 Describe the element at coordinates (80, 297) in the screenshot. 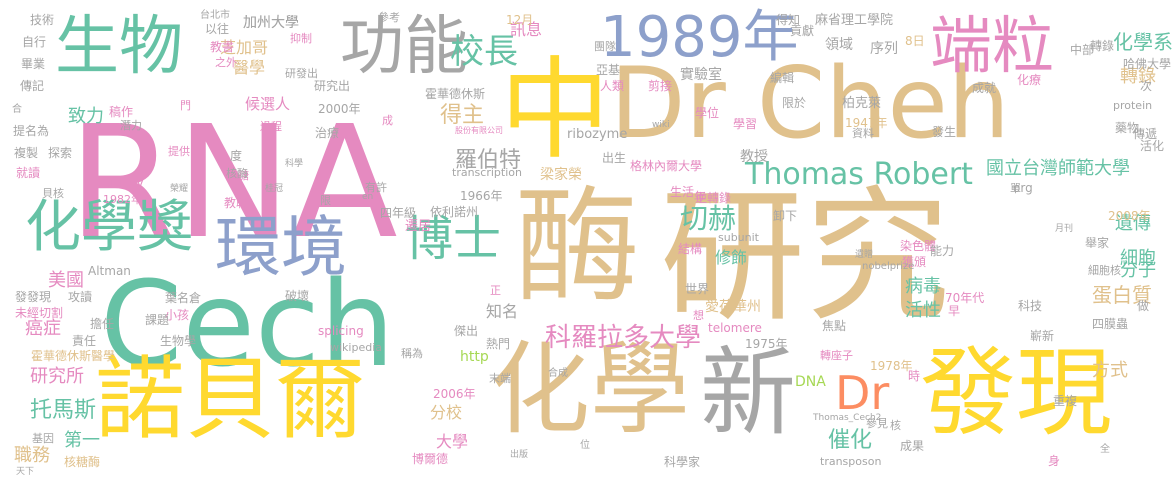

I see `word-zh-139: 攻讀` at that location.